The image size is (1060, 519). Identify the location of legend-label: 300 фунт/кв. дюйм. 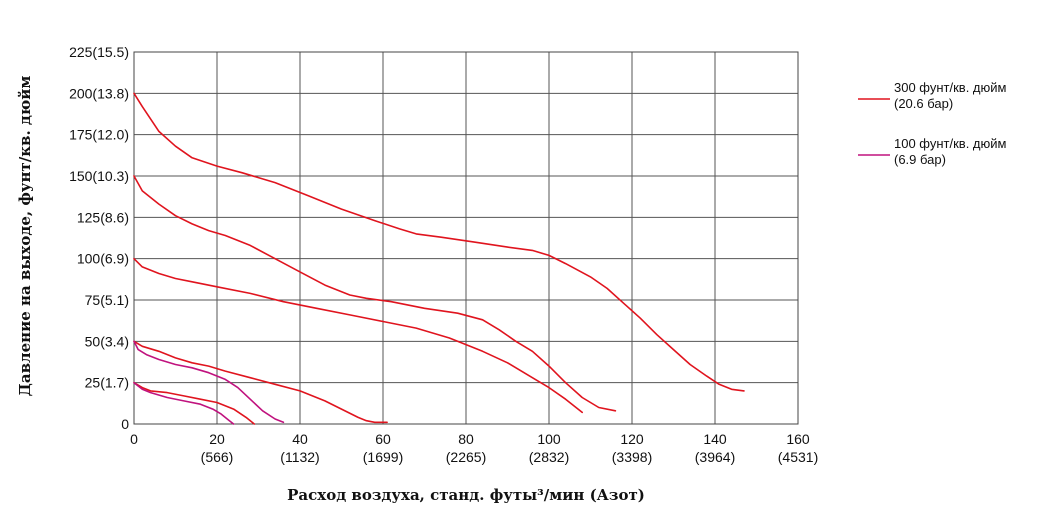
(950, 87).